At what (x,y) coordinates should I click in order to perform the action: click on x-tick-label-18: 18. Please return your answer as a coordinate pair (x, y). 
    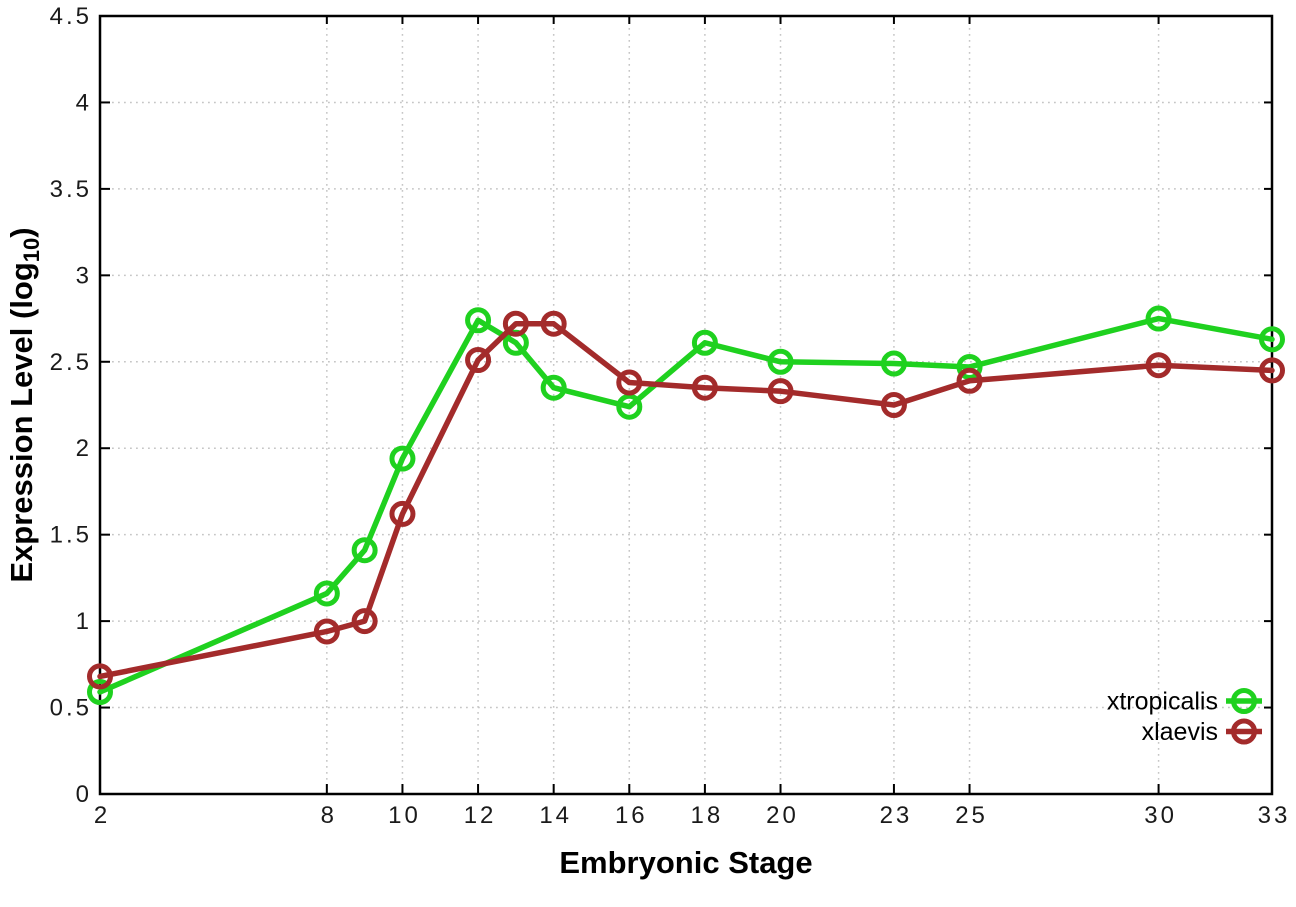
    Looking at the image, I should click on (707, 815).